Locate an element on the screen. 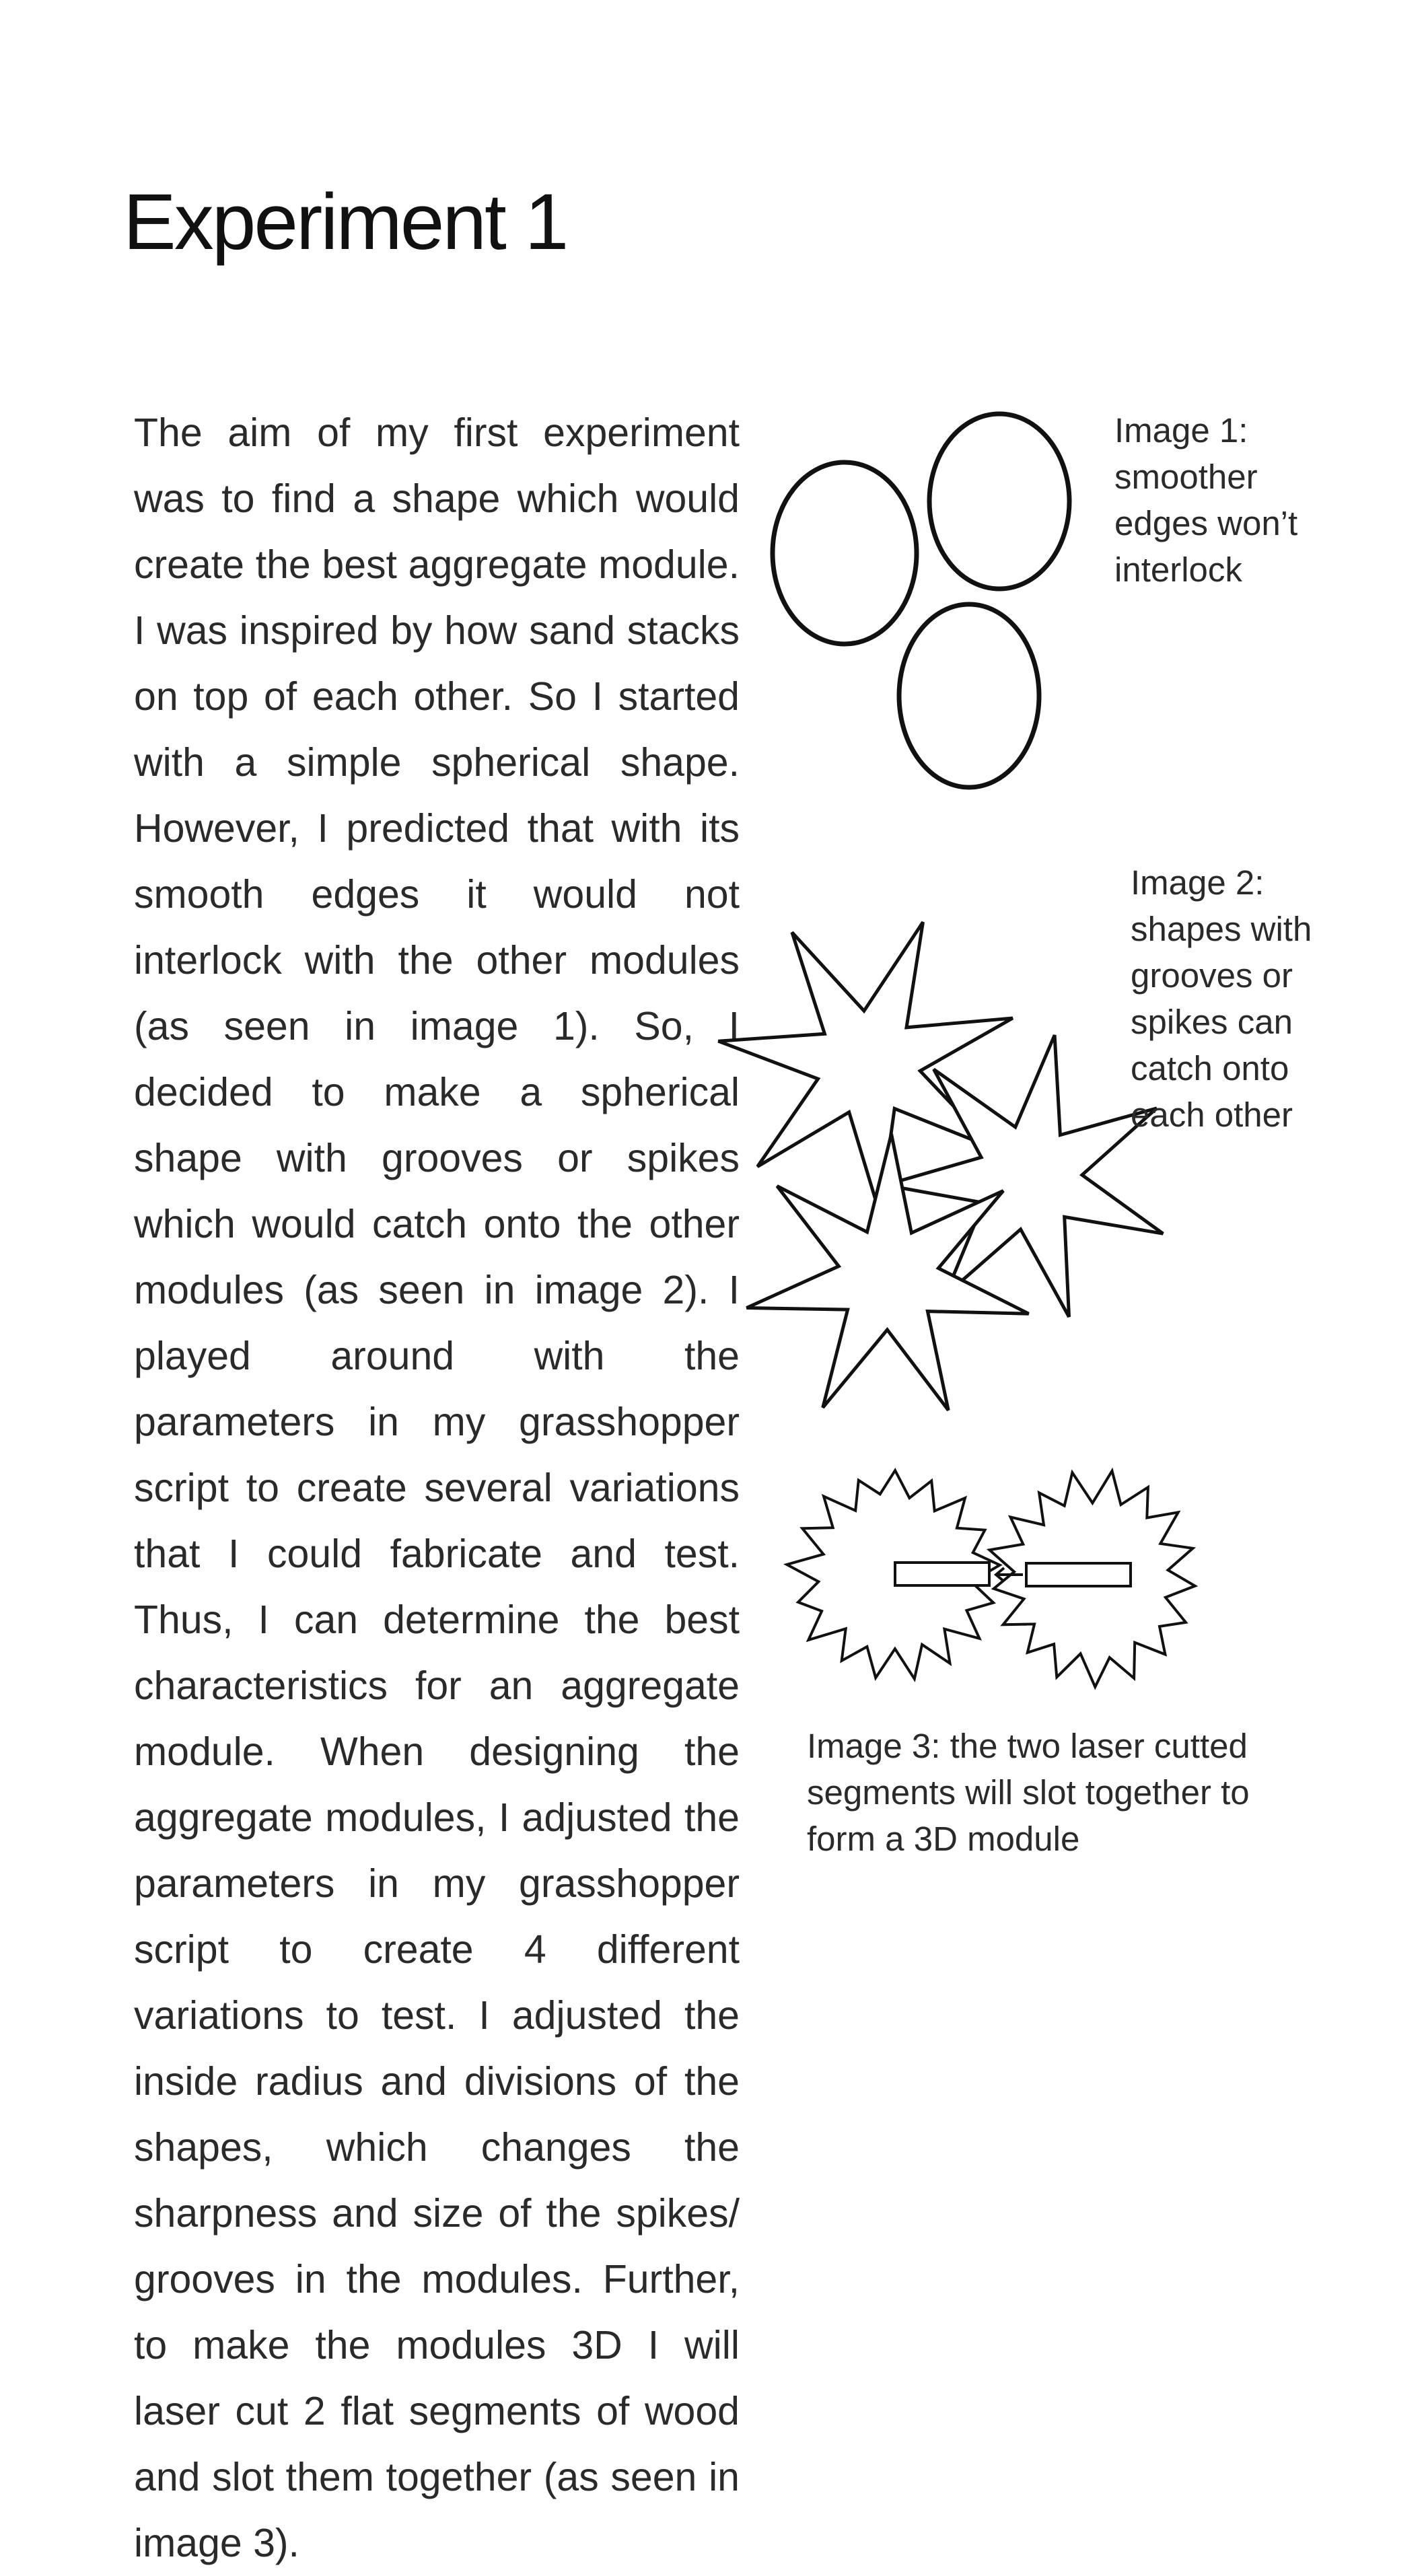 Image resolution: width=1424 pixels, height=2576 pixels. image-3-figure is located at coordinates (994, 1575).